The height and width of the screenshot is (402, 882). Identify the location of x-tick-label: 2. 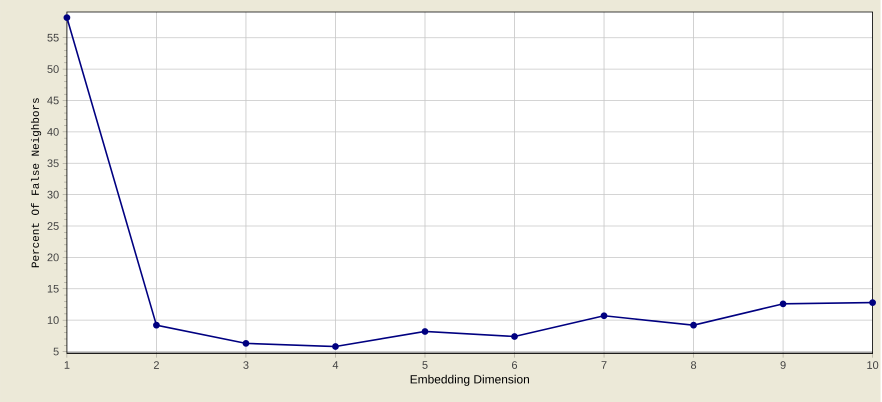
(156, 365).